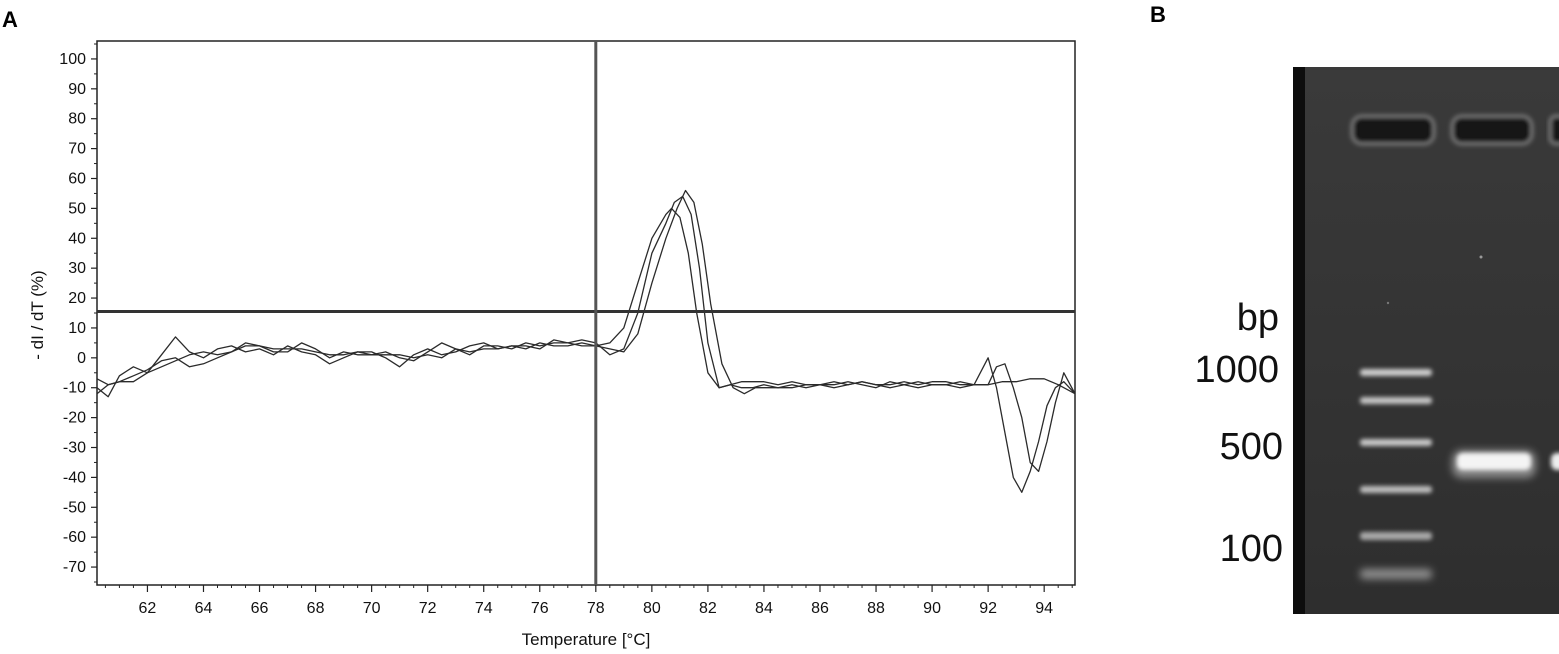  What do you see at coordinates (708, 608) in the screenshot?
I see `x-tick-label: 82` at bounding box center [708, 608].